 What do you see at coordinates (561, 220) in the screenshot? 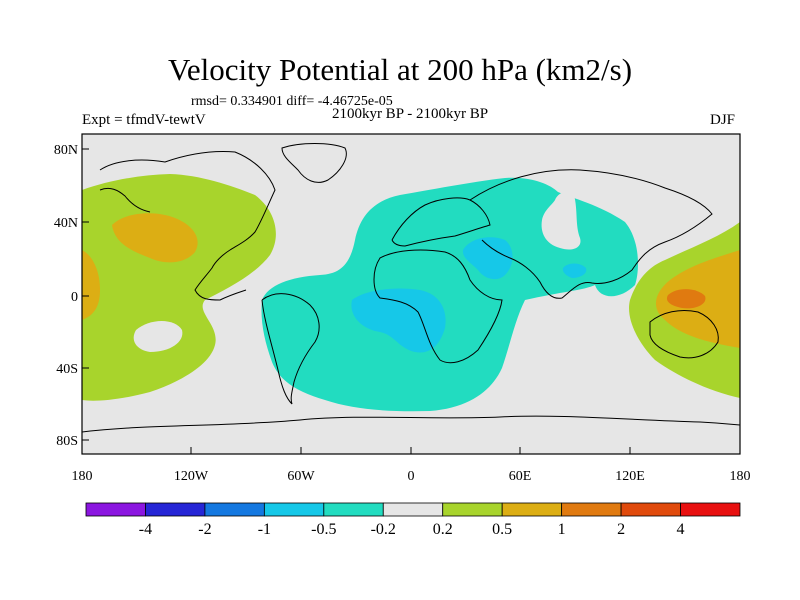
I see `contour-hole-central-asia` at bounding box center [561, 220].